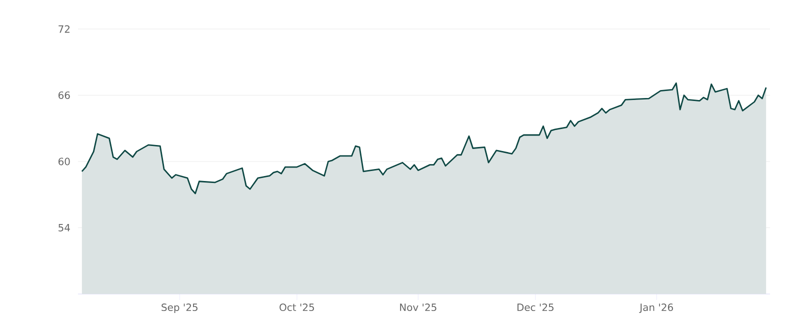 The width and height of the screenshot is (800, 324). I want to click on y-tick-label: 66, so click(64, 95).